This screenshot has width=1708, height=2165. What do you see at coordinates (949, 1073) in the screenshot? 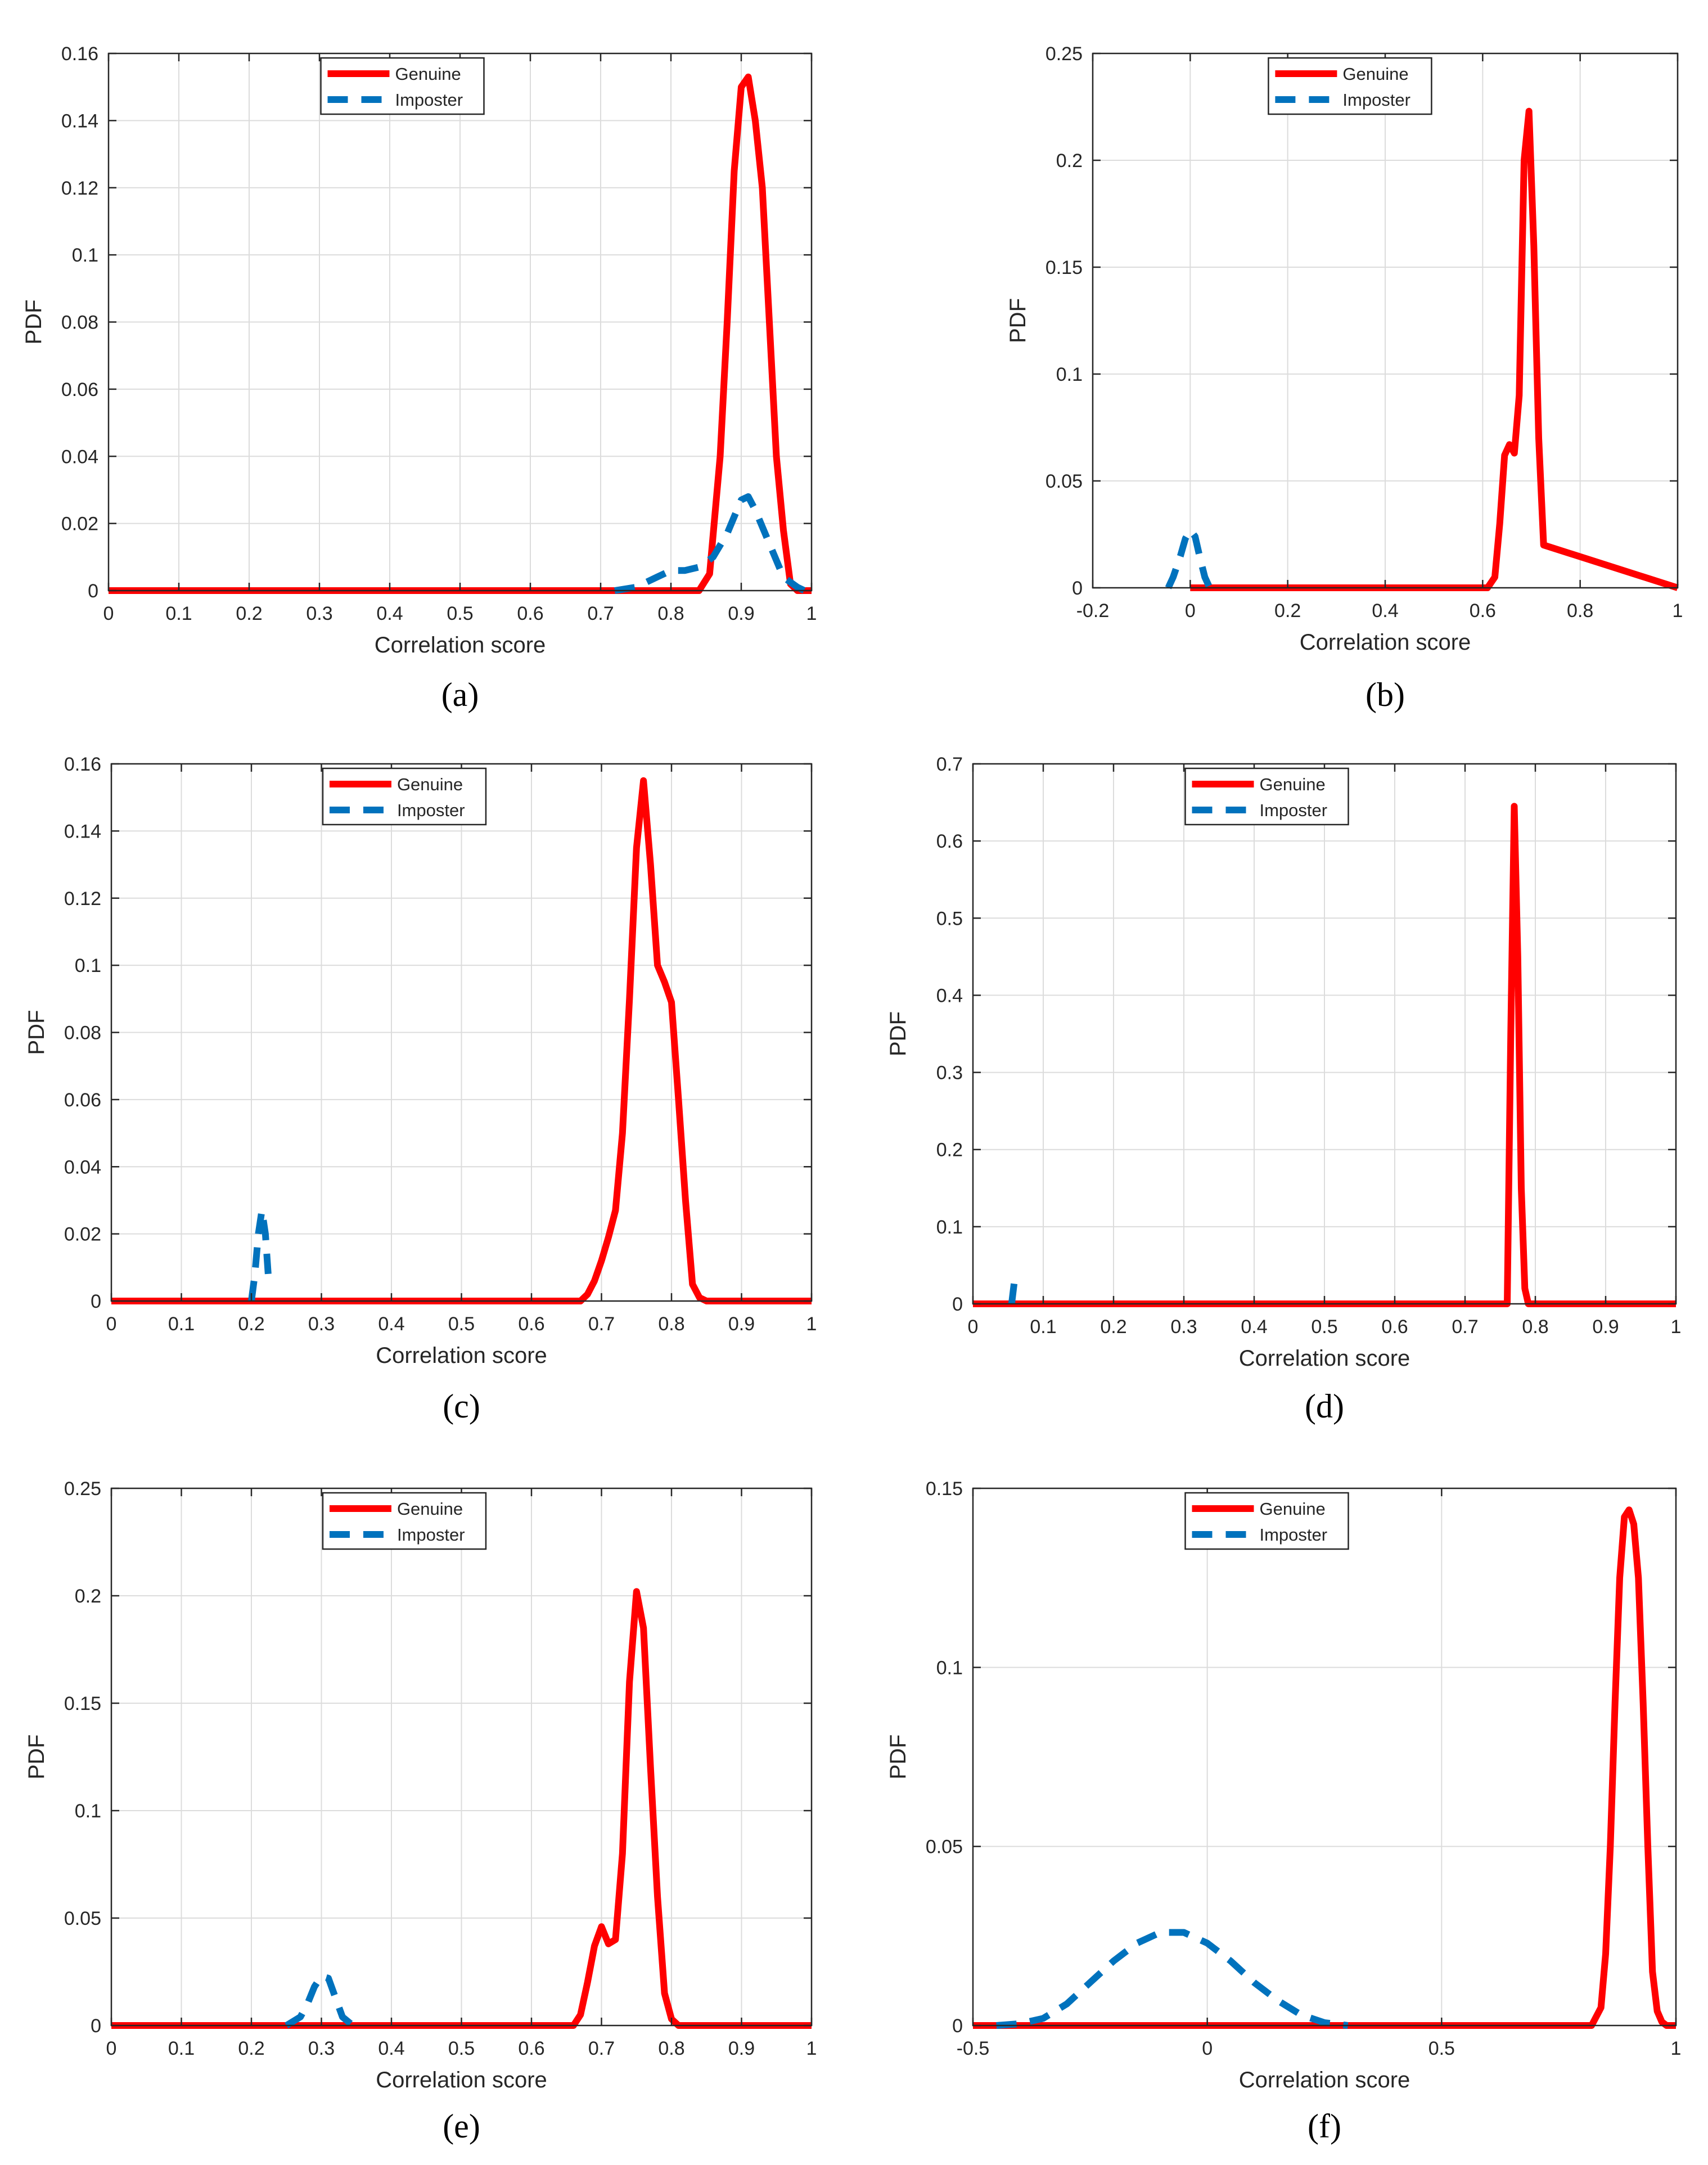
I see `y-tick-label: 0.3` at bounding box center [949, 1073].